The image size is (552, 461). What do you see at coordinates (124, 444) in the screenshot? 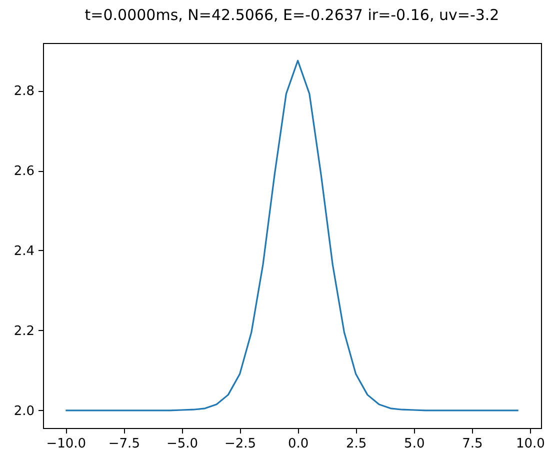
I see `x-tick-label: −7.5` at bounding box center [124, 444].